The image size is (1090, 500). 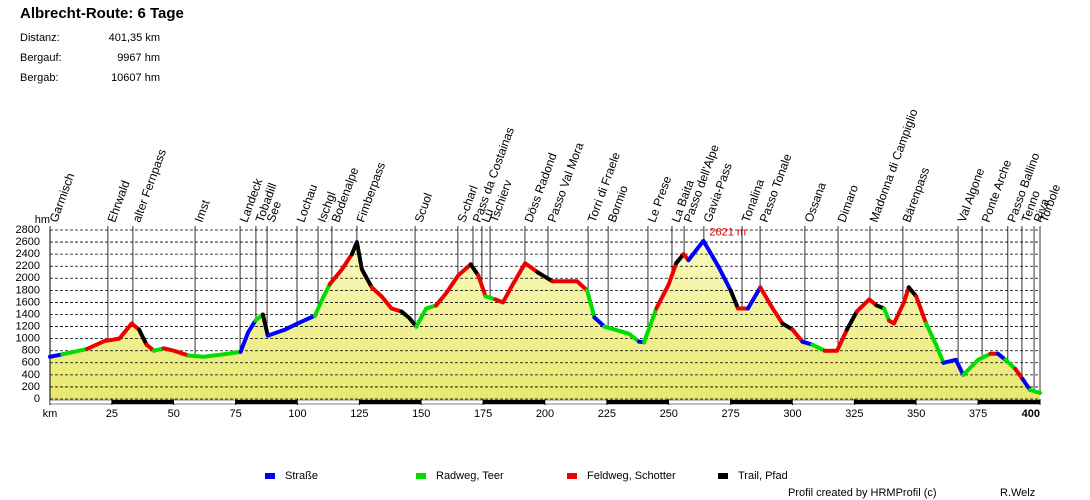 I want to click on credit: Profil created by HRMProfil (c), so click(x=862, y=493).